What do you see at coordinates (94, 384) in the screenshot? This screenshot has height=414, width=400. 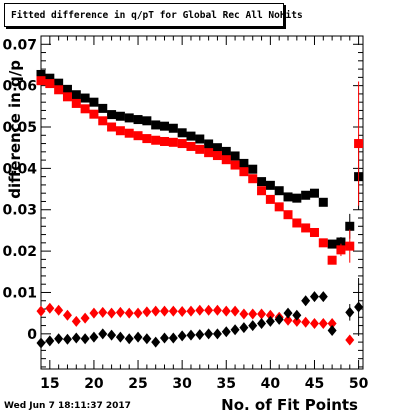 I see `x-tick-label: 20` at bounding box center [94, 384].